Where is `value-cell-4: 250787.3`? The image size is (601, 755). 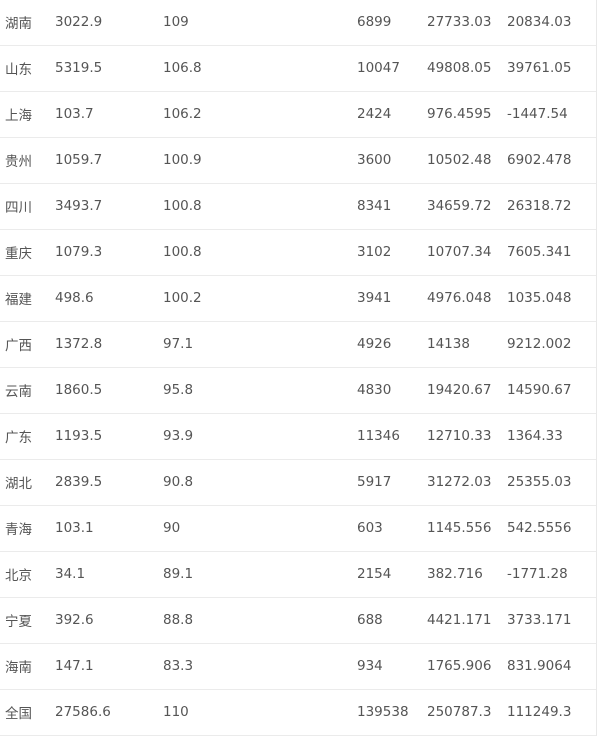
value-cell-4: 250787.3 is located at coordinates (462, 712).